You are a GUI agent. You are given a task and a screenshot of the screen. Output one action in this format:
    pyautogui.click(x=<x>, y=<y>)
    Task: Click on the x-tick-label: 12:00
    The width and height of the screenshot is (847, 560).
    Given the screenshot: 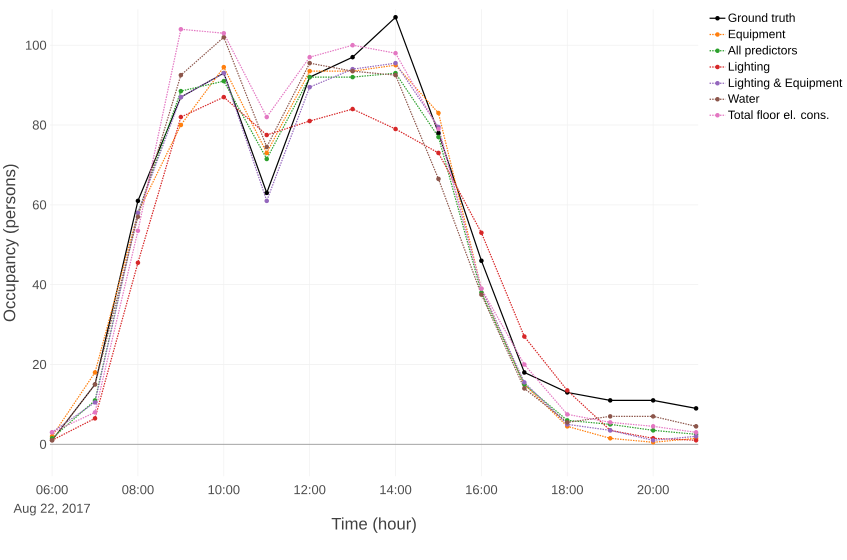 What is the action you would take?
    pyautogui.click(x=310, y=489)
    